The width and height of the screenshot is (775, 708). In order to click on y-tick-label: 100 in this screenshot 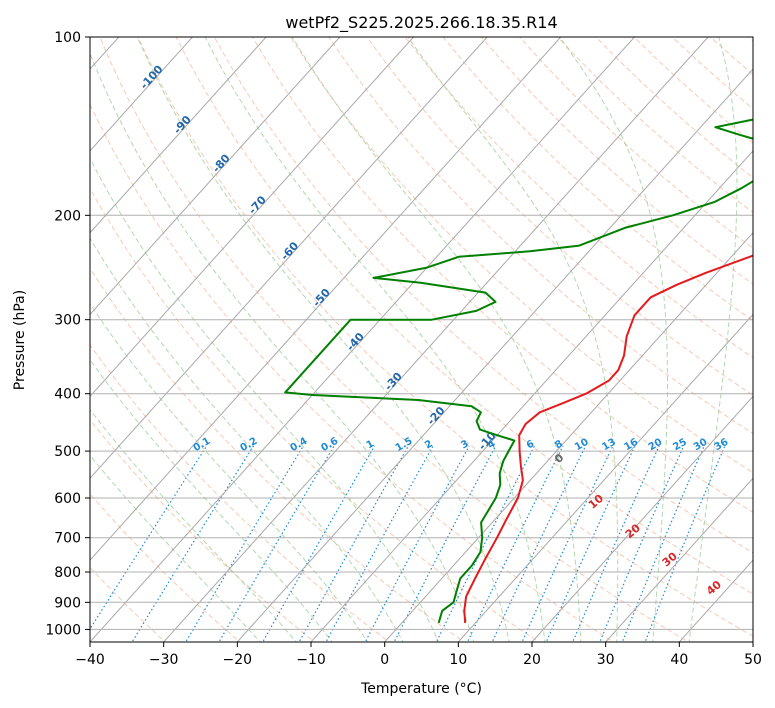, I will do `click(67, 38)`.